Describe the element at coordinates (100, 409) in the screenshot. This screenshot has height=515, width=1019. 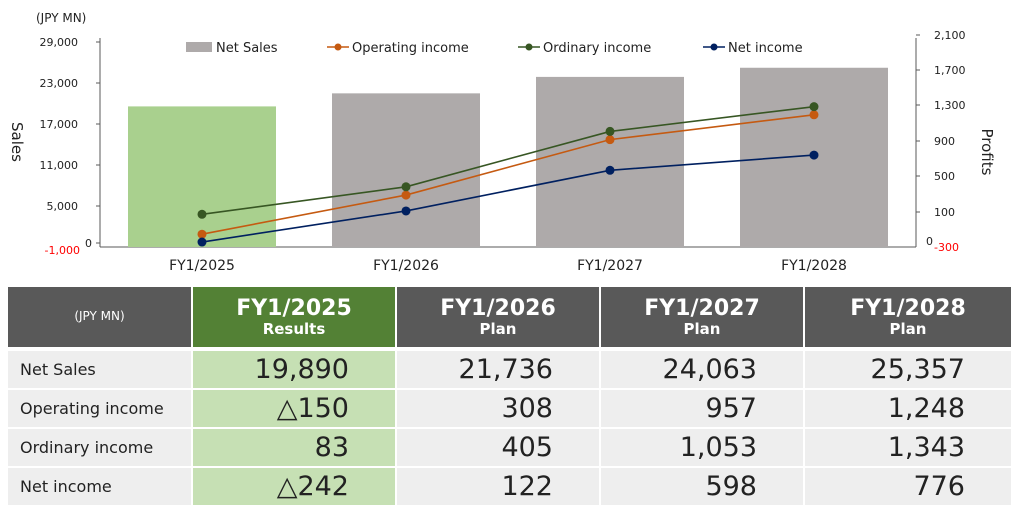
I see `row-label: Operating income` at that location.